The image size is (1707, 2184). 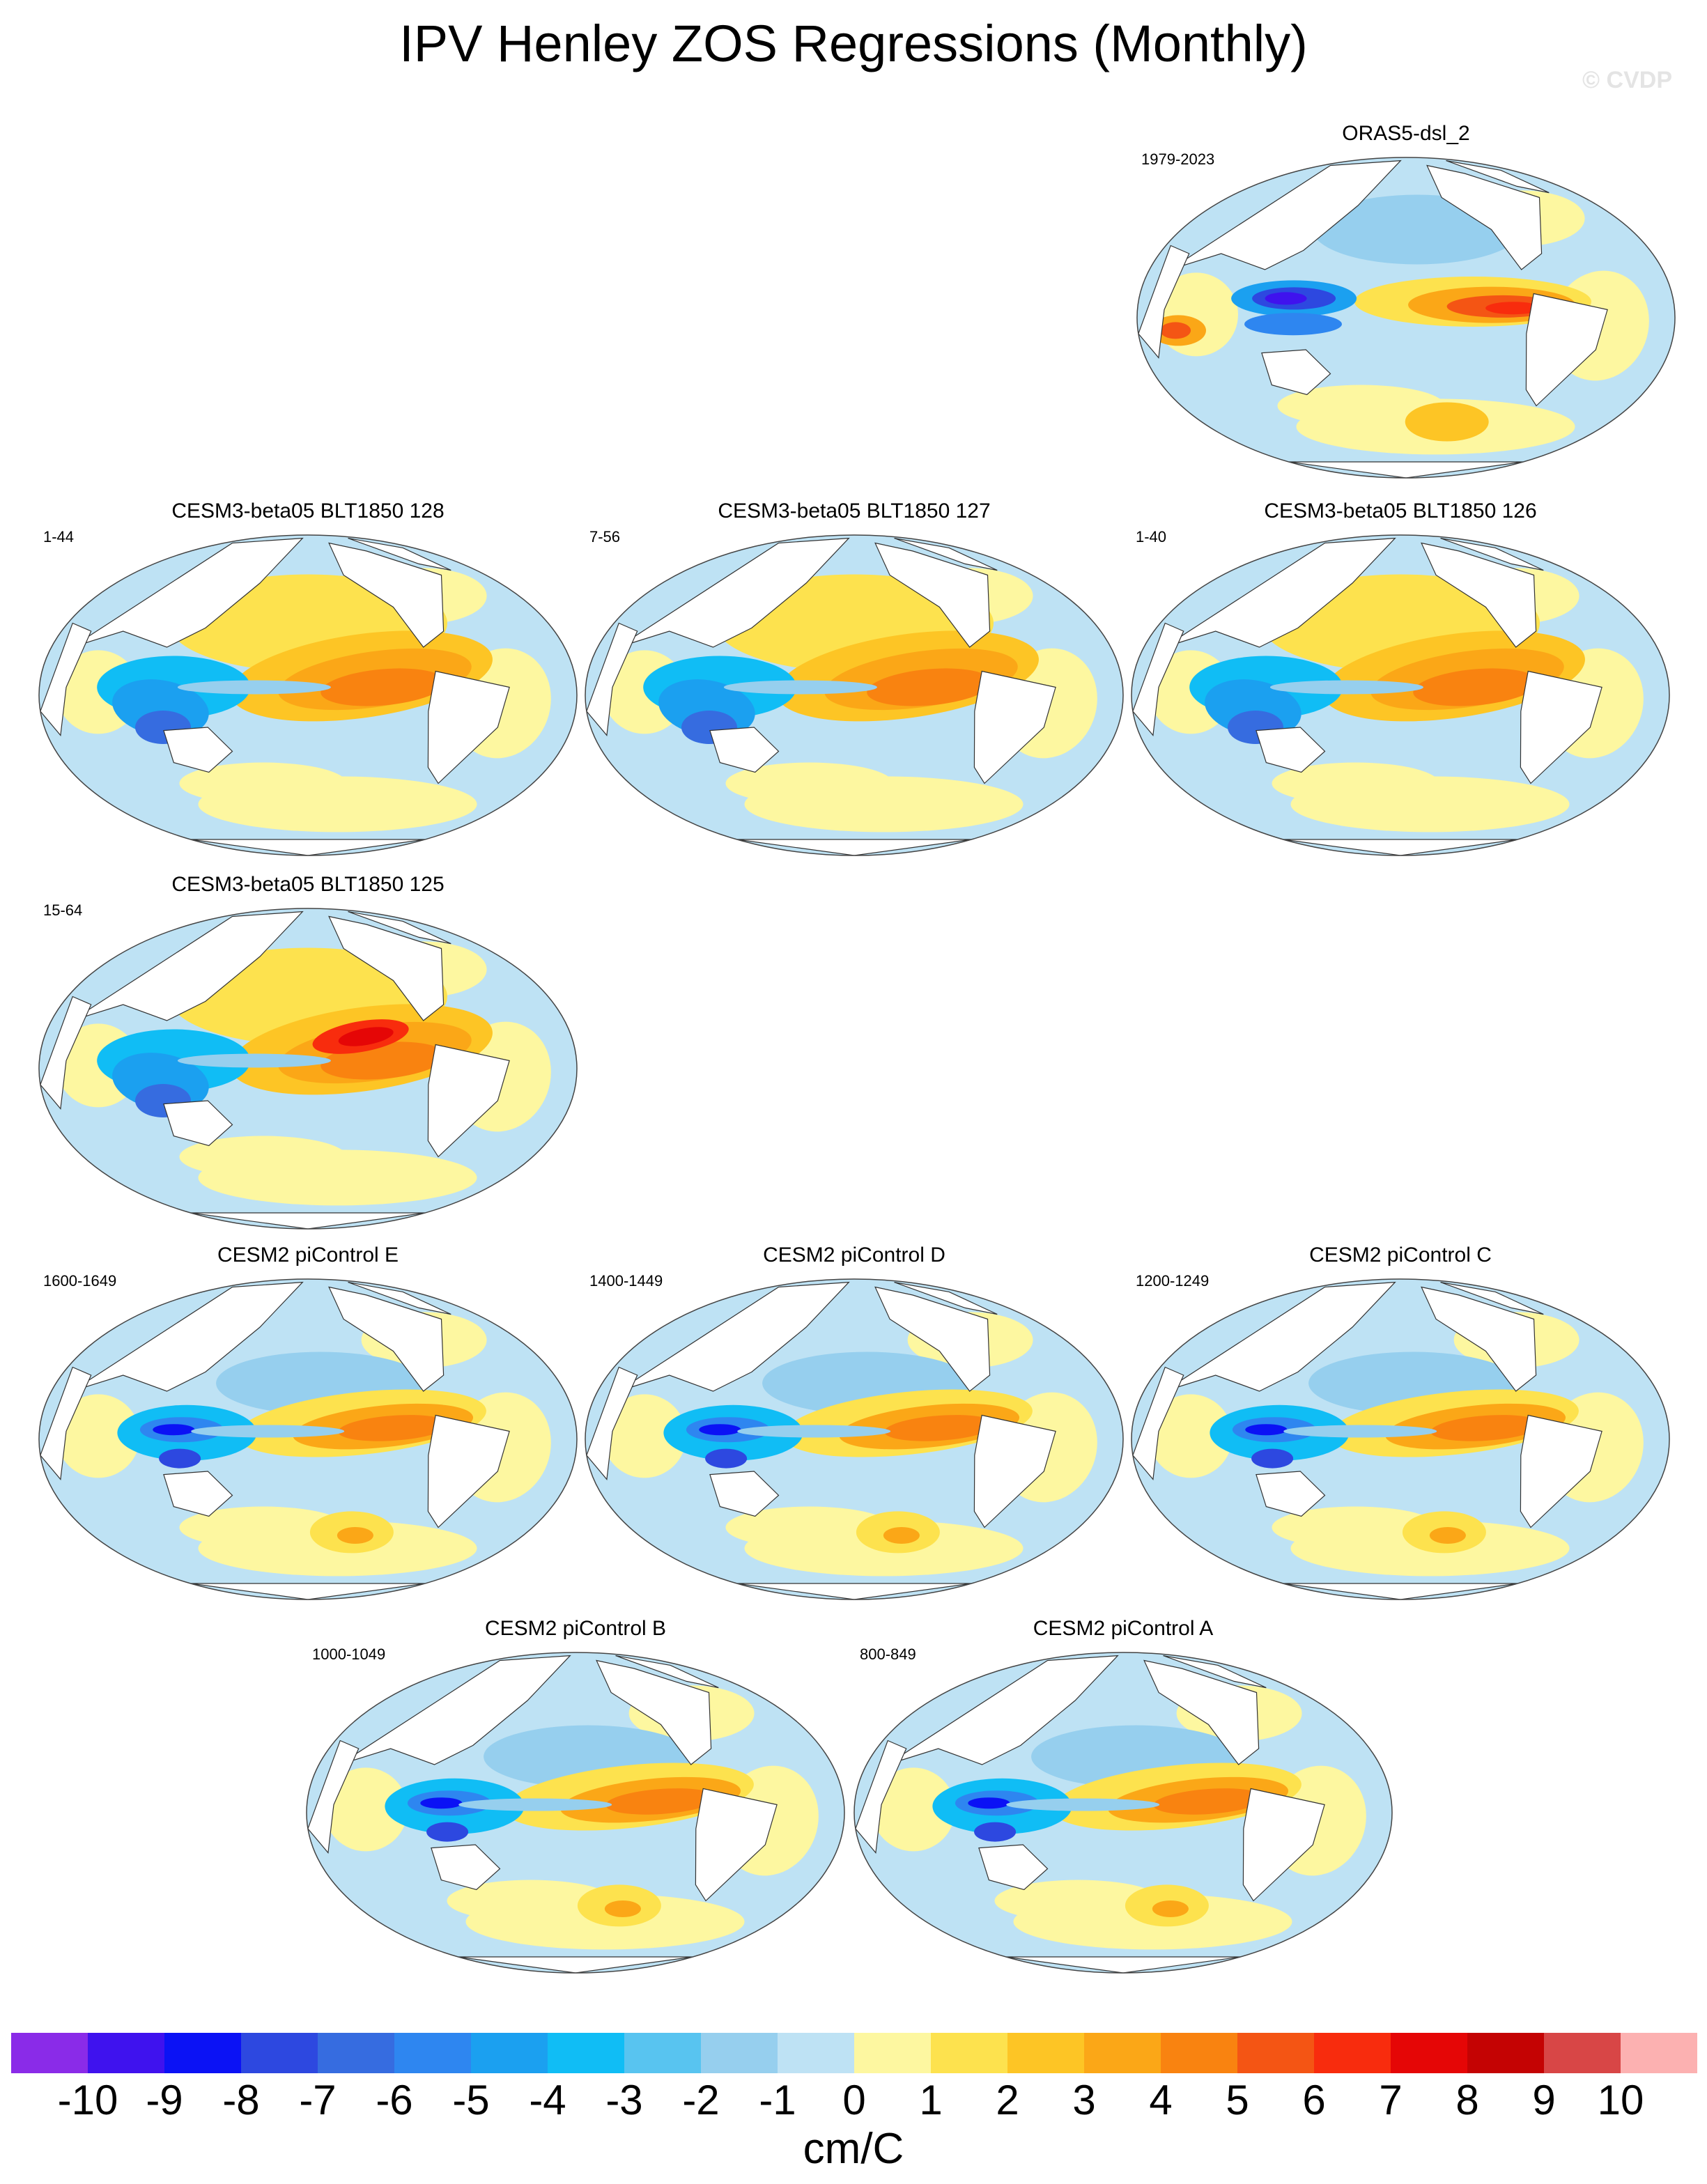 I want to click on colorbar-tick: -7, so click(x=318, y=2100).